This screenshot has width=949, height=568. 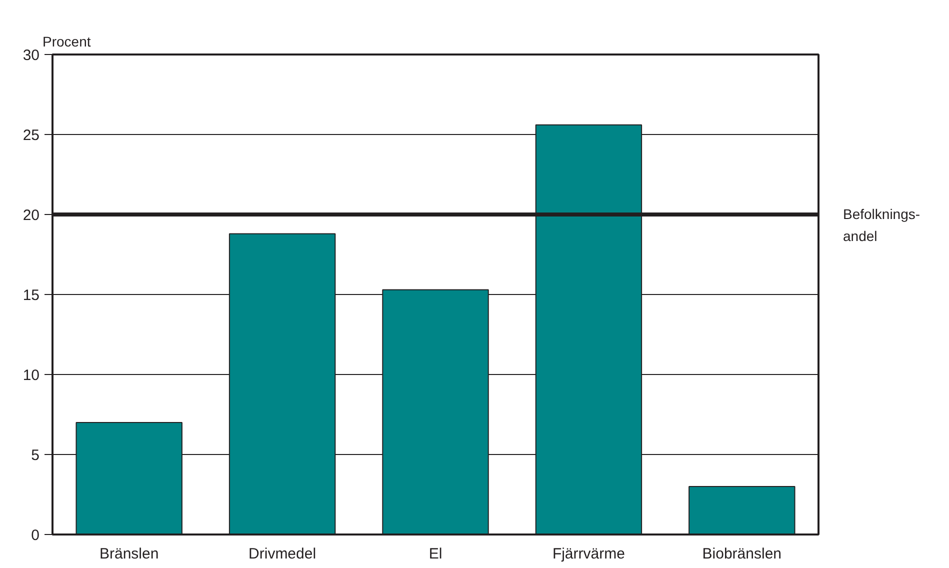 I want to click on y-tick-label: 10, so click(x=31, y=375).